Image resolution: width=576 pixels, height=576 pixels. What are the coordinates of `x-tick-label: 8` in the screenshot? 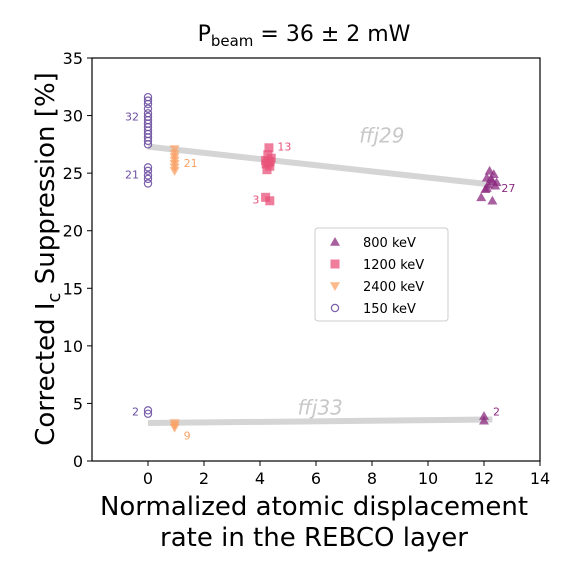 It's located at (372, 478).